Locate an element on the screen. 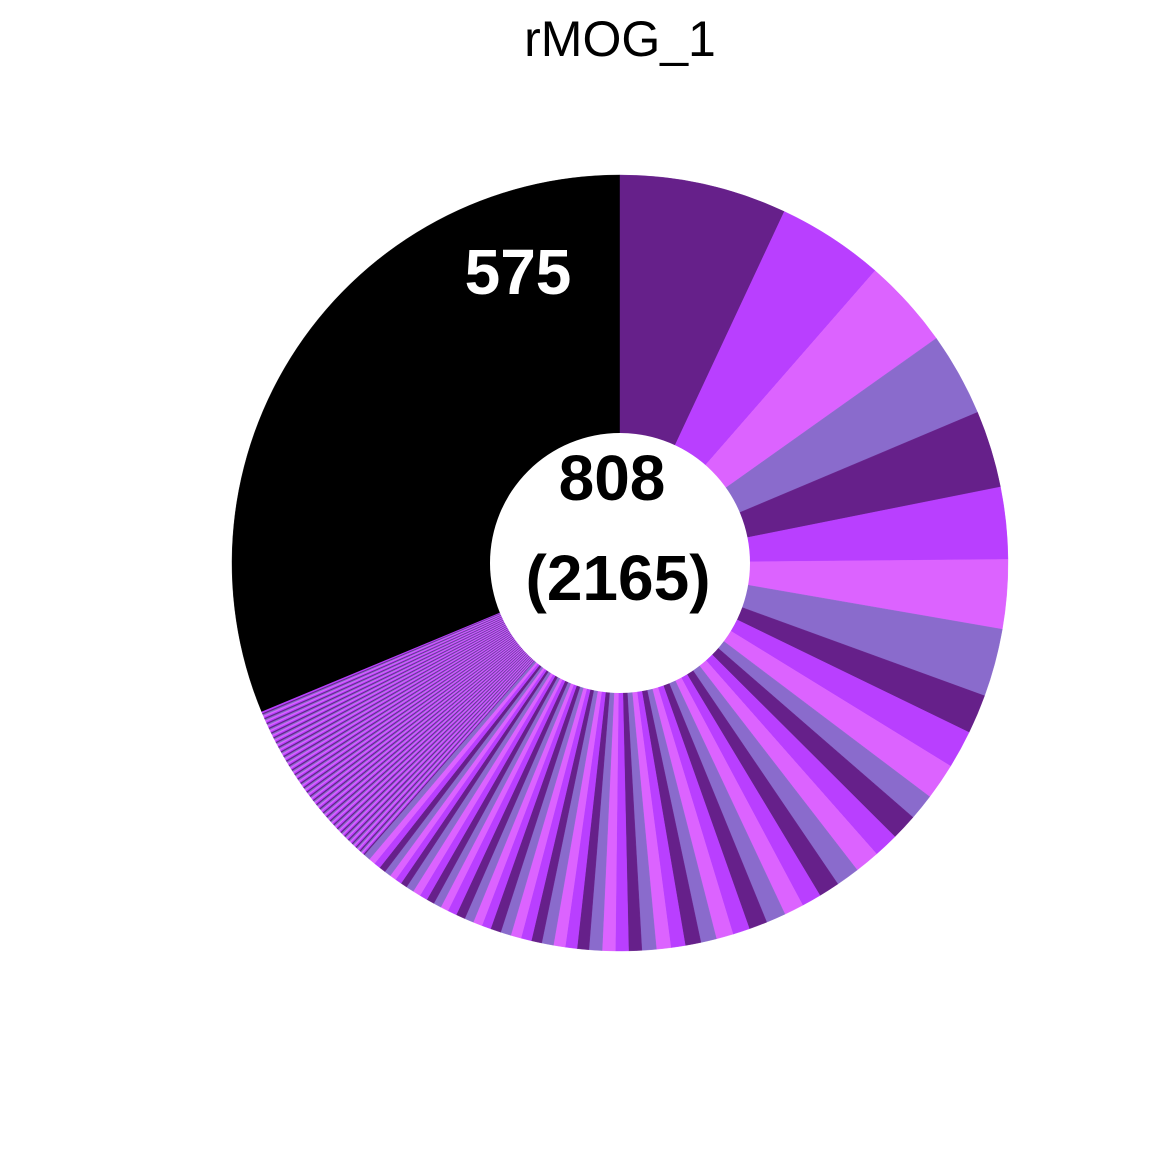 The height and width of the screenshot is (1157, 1152). center-hole is located at coordinates (620, 563).